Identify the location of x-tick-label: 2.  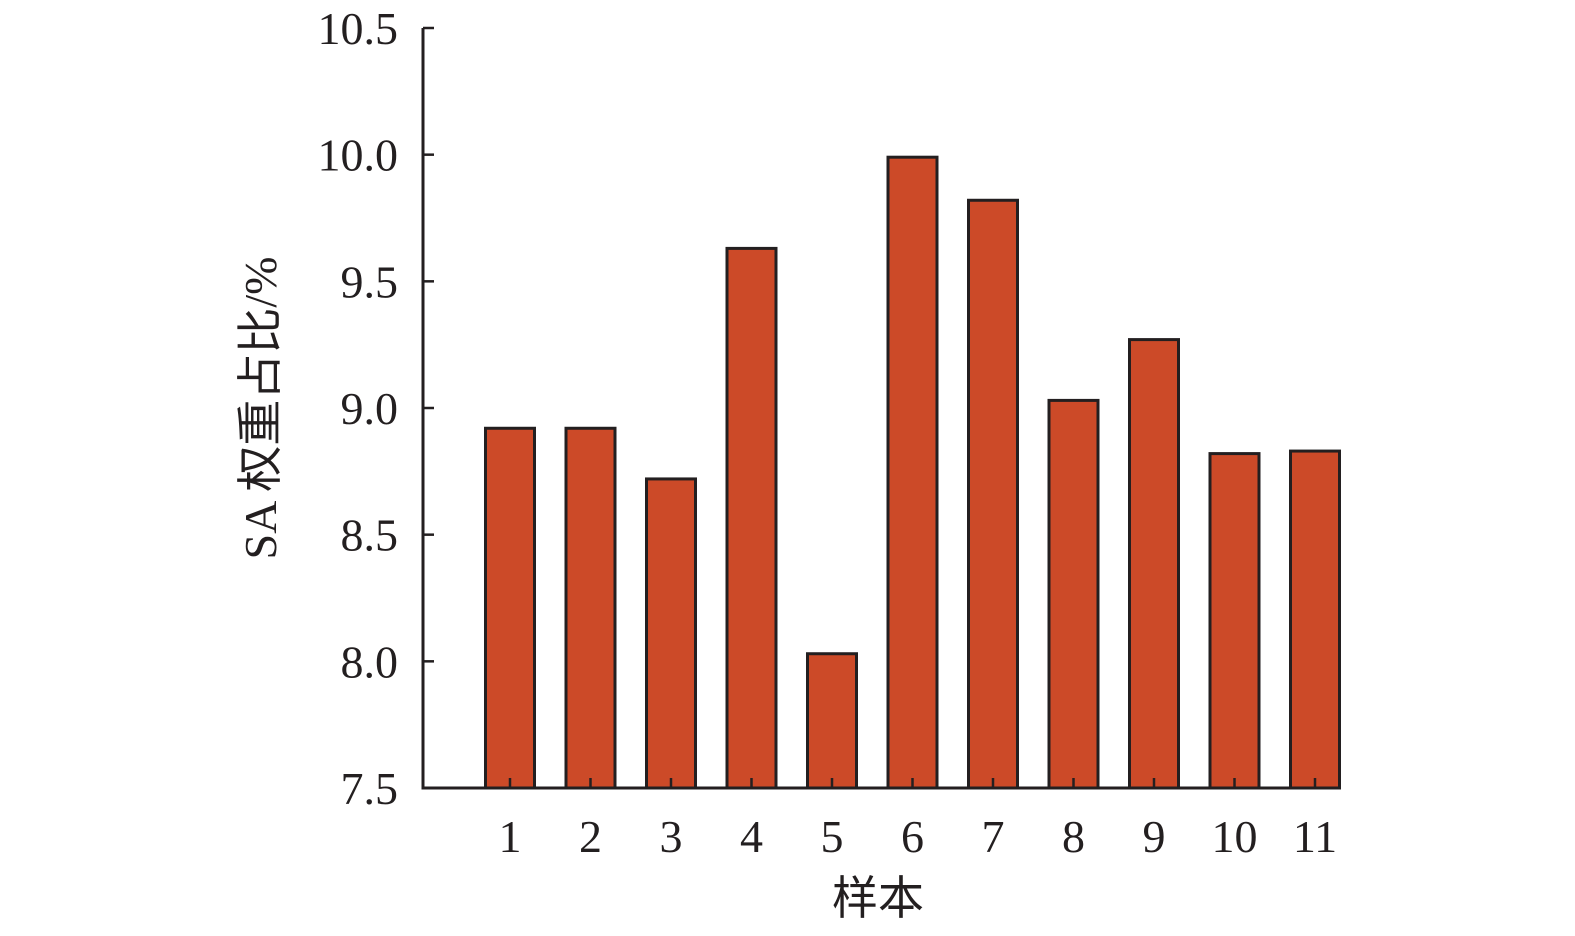
(590, 836).